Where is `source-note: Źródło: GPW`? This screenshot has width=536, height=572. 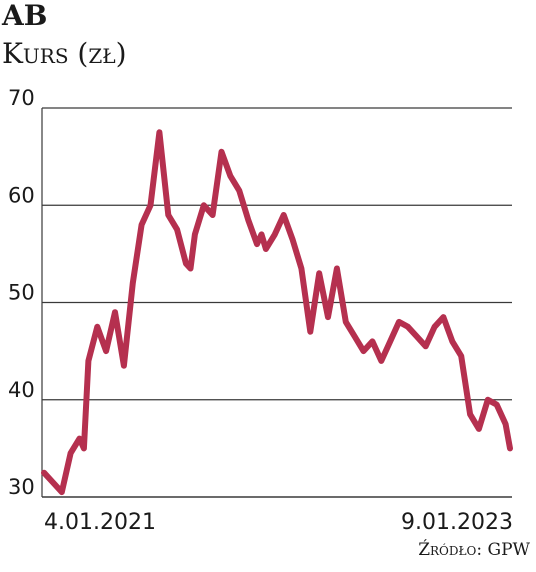
source-note: Źródło: GPW is located at coordinates (474, 550).